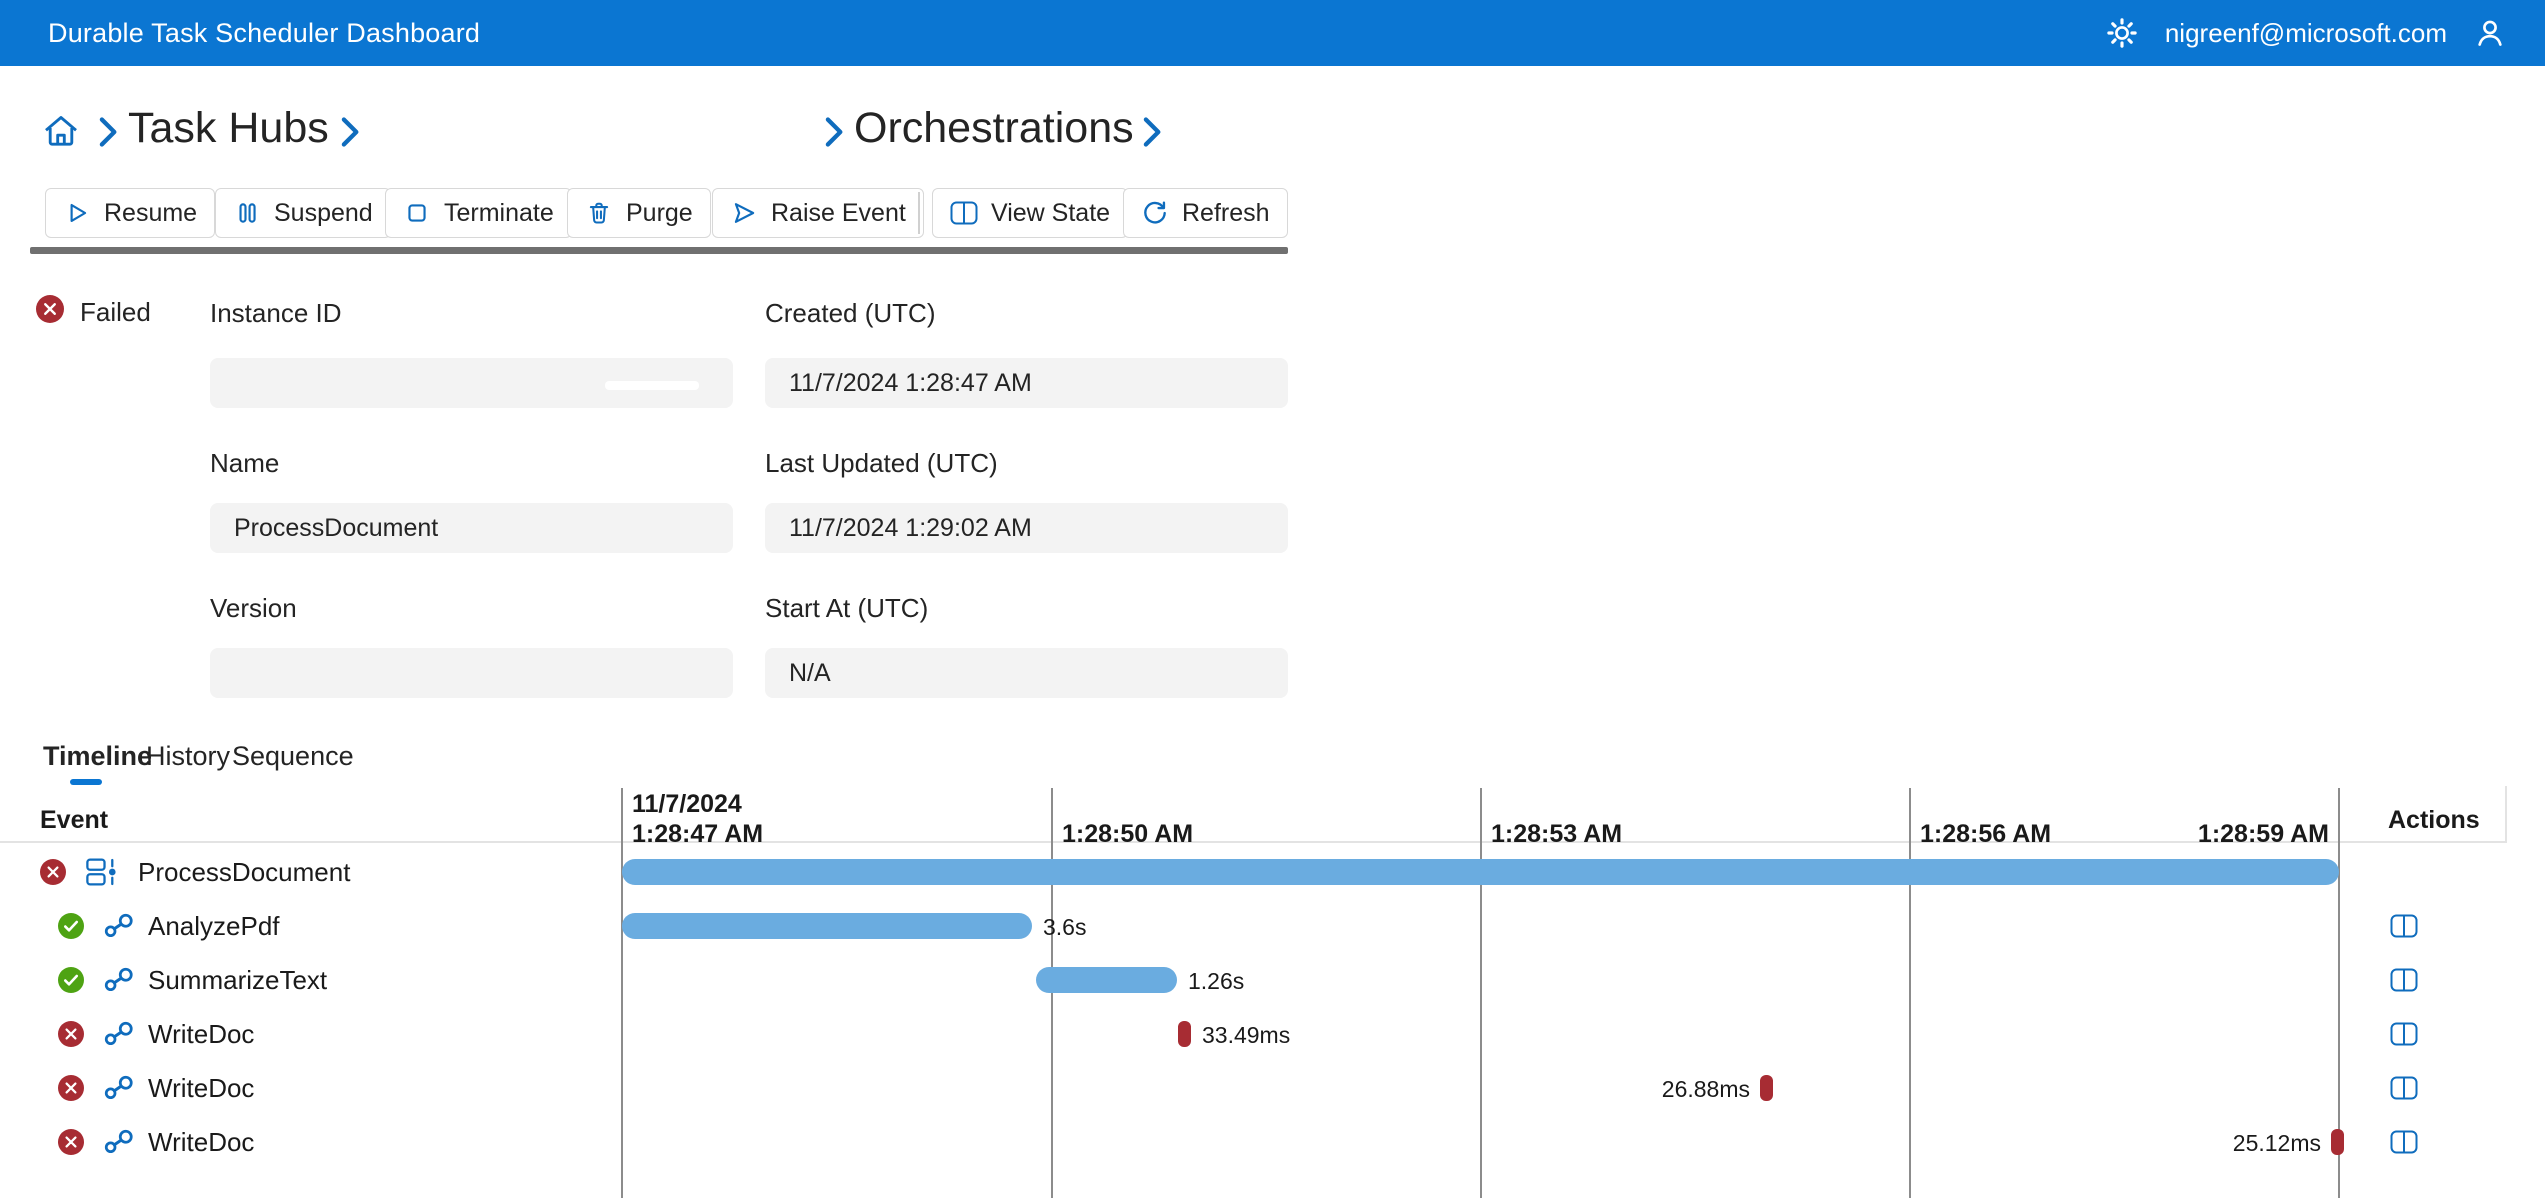 This screenshot has width=2545, height=1198. What do you see at coordinates (86, 782) in the screenshot?
I see `active-tab-indicator` at bounding box center [86, 782].